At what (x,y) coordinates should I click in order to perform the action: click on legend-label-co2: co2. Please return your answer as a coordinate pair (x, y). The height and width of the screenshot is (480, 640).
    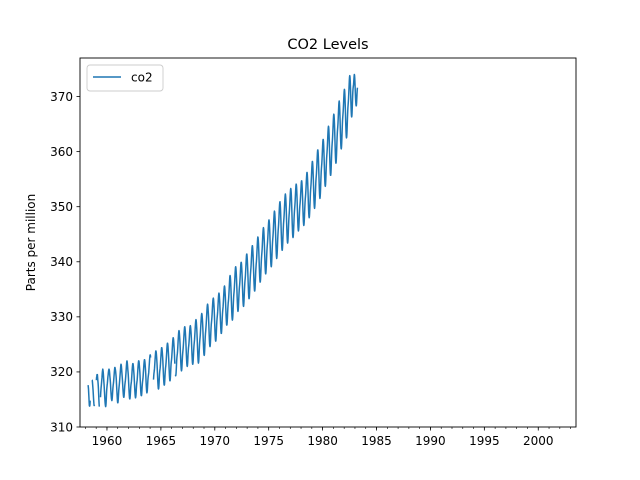
    Looking at the image, I should click on (142, 78).